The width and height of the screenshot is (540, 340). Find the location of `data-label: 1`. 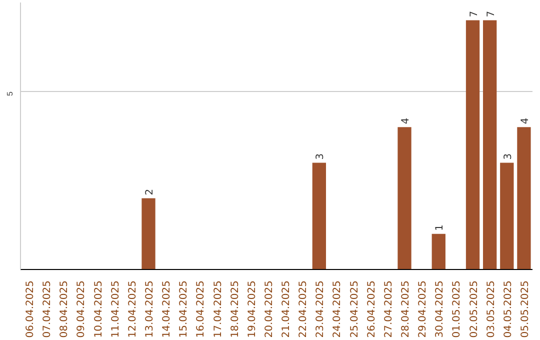

data-label: 1 is located at coordinates (440, 227).